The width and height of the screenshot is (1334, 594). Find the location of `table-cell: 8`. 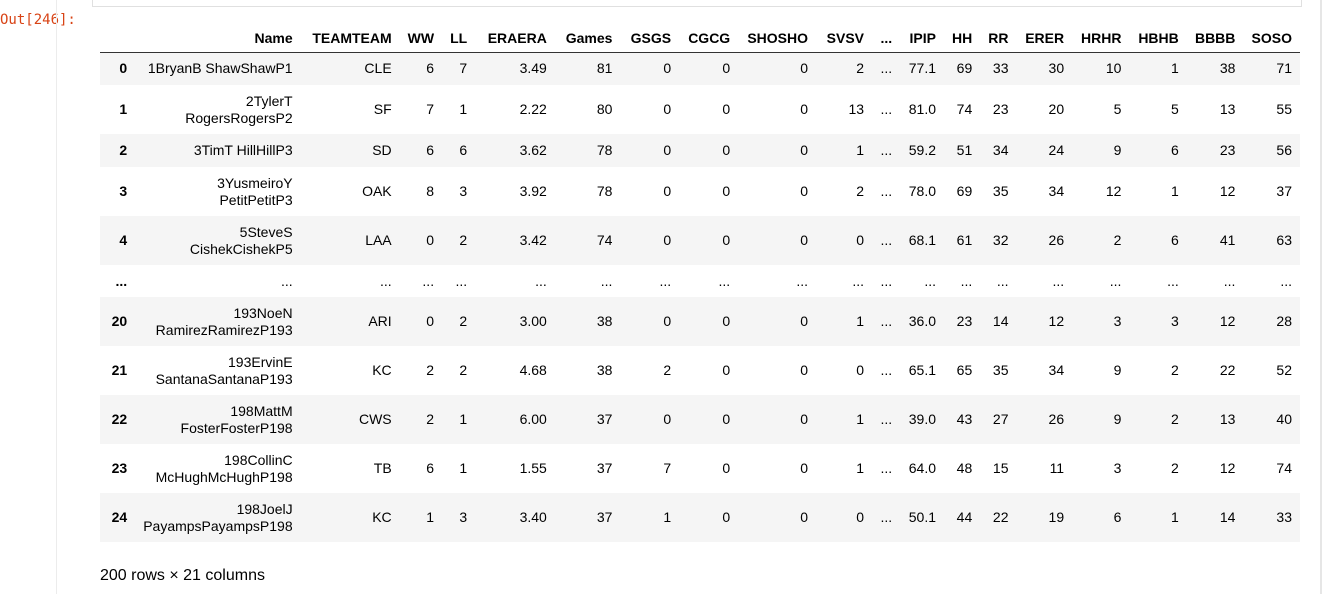

table-cell: 8 is located at coordinates (430, 191).